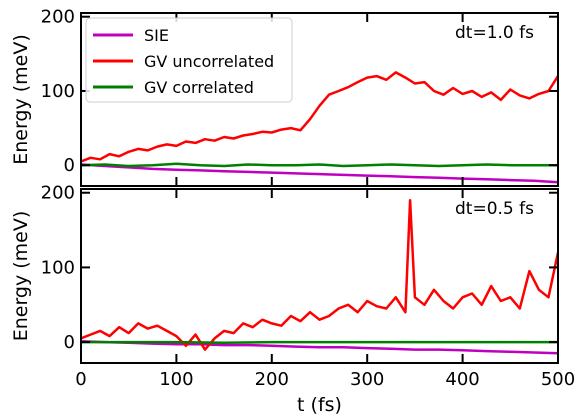 Image resolution: width=579 pixels, height=417 pixels. What do you see at coordinates (272, 379) in the screenshot?
I see `x-tick-label: 200` at bounding box center [272, 379].